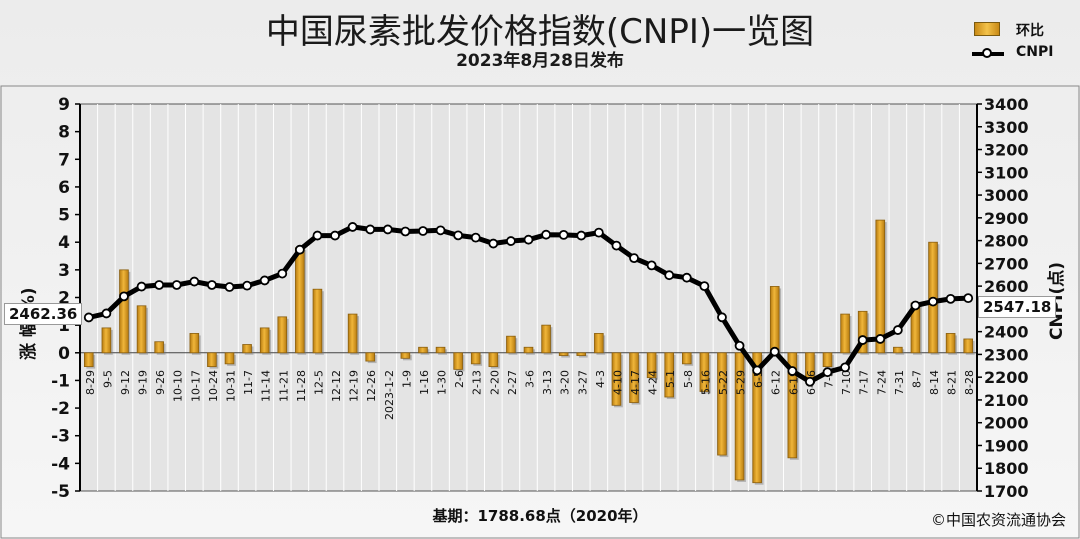 This screenshot has height=539, width=1080. Describe the element at coordinates (477, 382) in the screenshot. I see `x-tick-label: 2-13` at that location.